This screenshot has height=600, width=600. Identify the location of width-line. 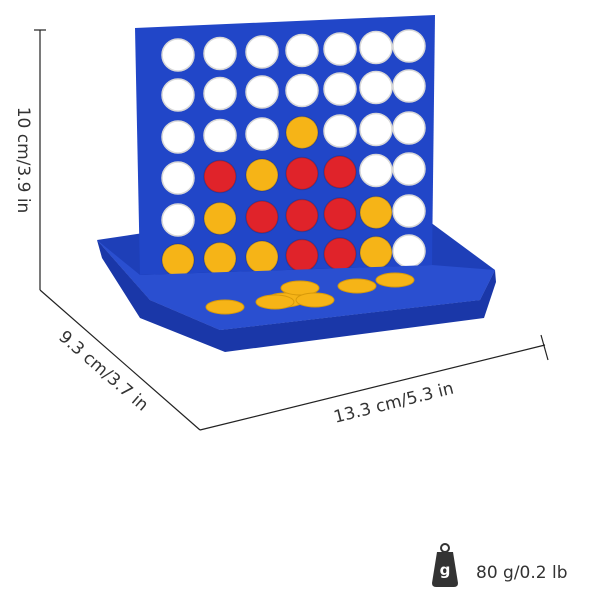
(372, 387).